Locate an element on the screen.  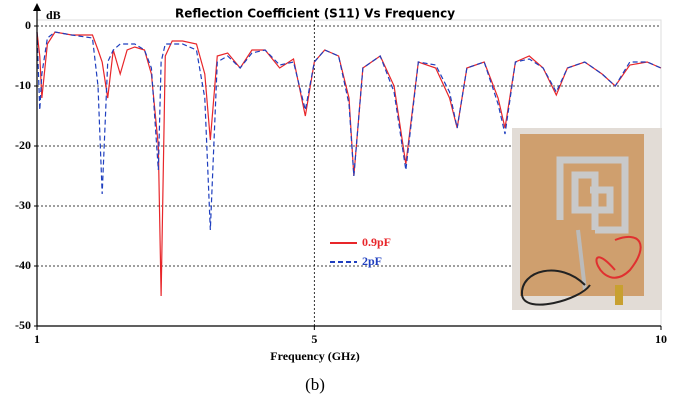
y-axis-label: dB is located at coordinates (53, 15).